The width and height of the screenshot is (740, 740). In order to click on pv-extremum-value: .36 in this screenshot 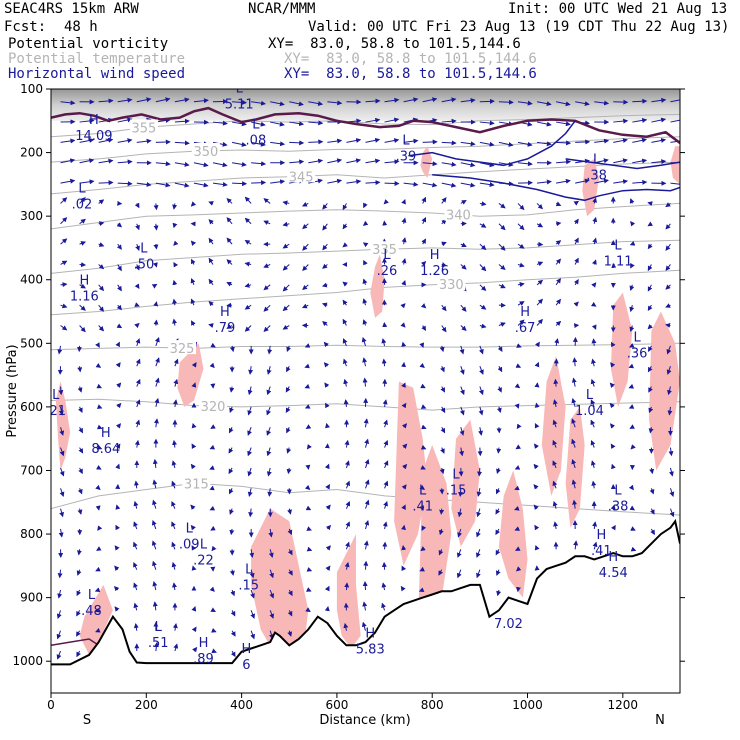, I will do `click(637, 354)`.